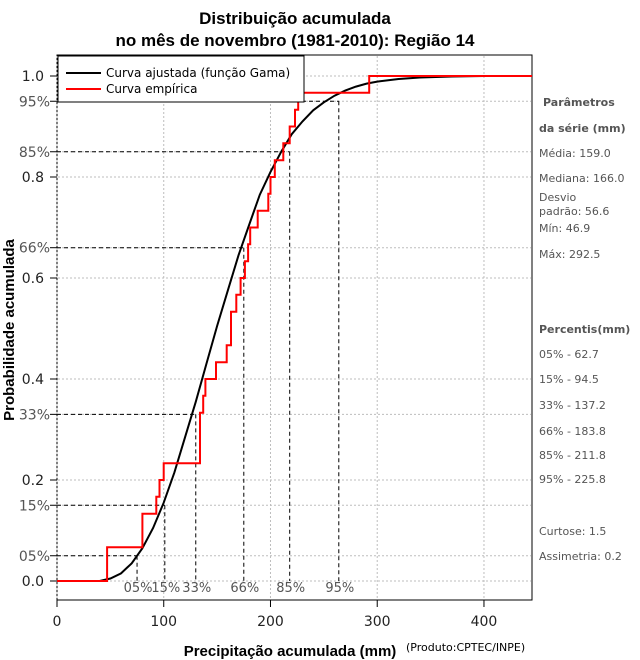  What do you see at coordinates (581, 178) in the screenshot?
I see `param-median: Mediana: 166.0` at bounding box center [581, 178].